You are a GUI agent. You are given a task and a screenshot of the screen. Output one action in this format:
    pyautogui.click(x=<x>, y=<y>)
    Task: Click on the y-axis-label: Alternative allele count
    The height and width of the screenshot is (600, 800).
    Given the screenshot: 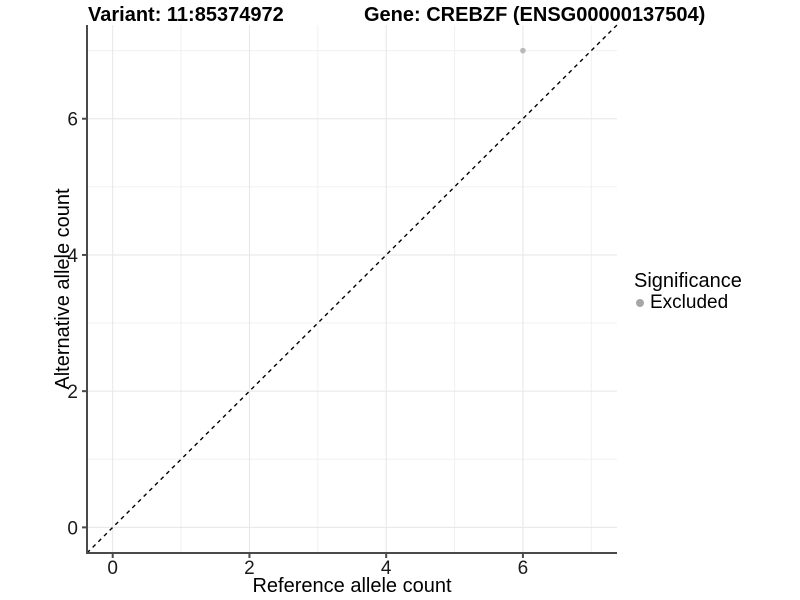 What is the action you would take?
    pyautogui.click(x=63, y=289)
    